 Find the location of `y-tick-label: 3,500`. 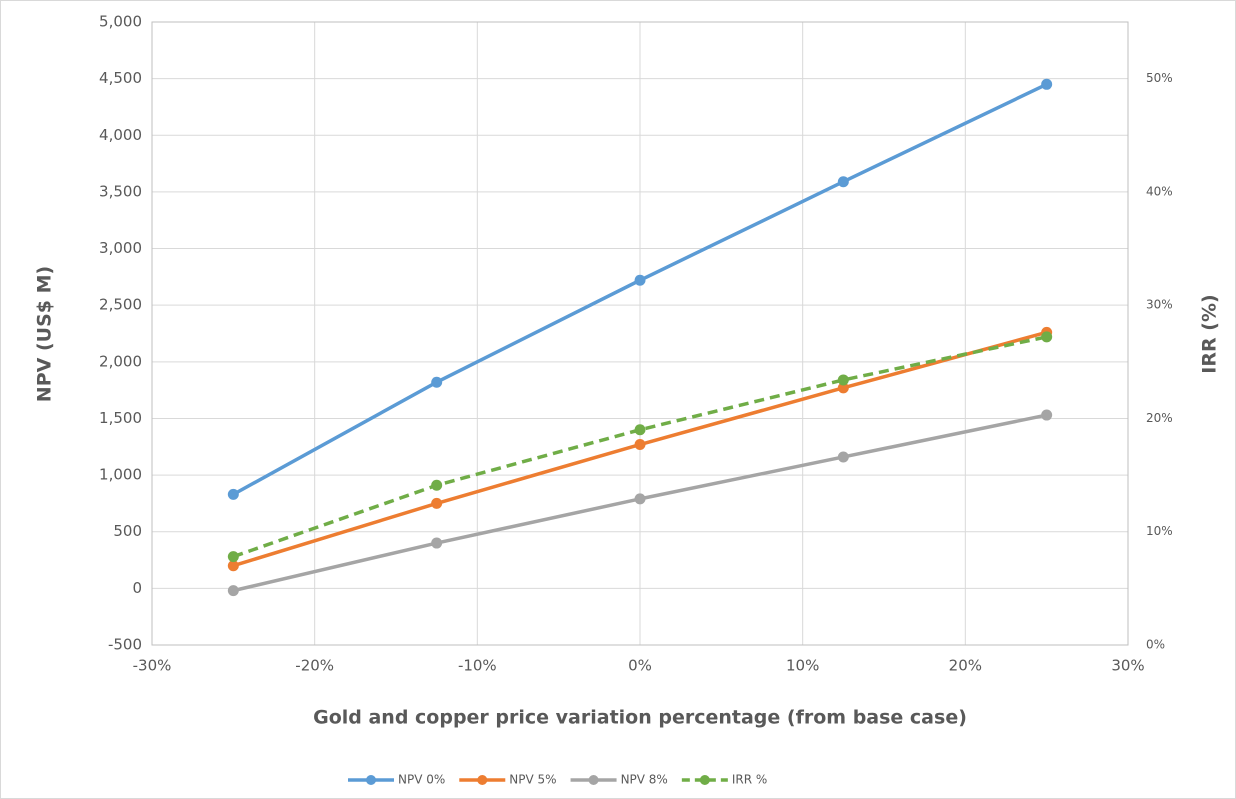

y-tick-label: 3,500 is located at coordinates (120, 191).